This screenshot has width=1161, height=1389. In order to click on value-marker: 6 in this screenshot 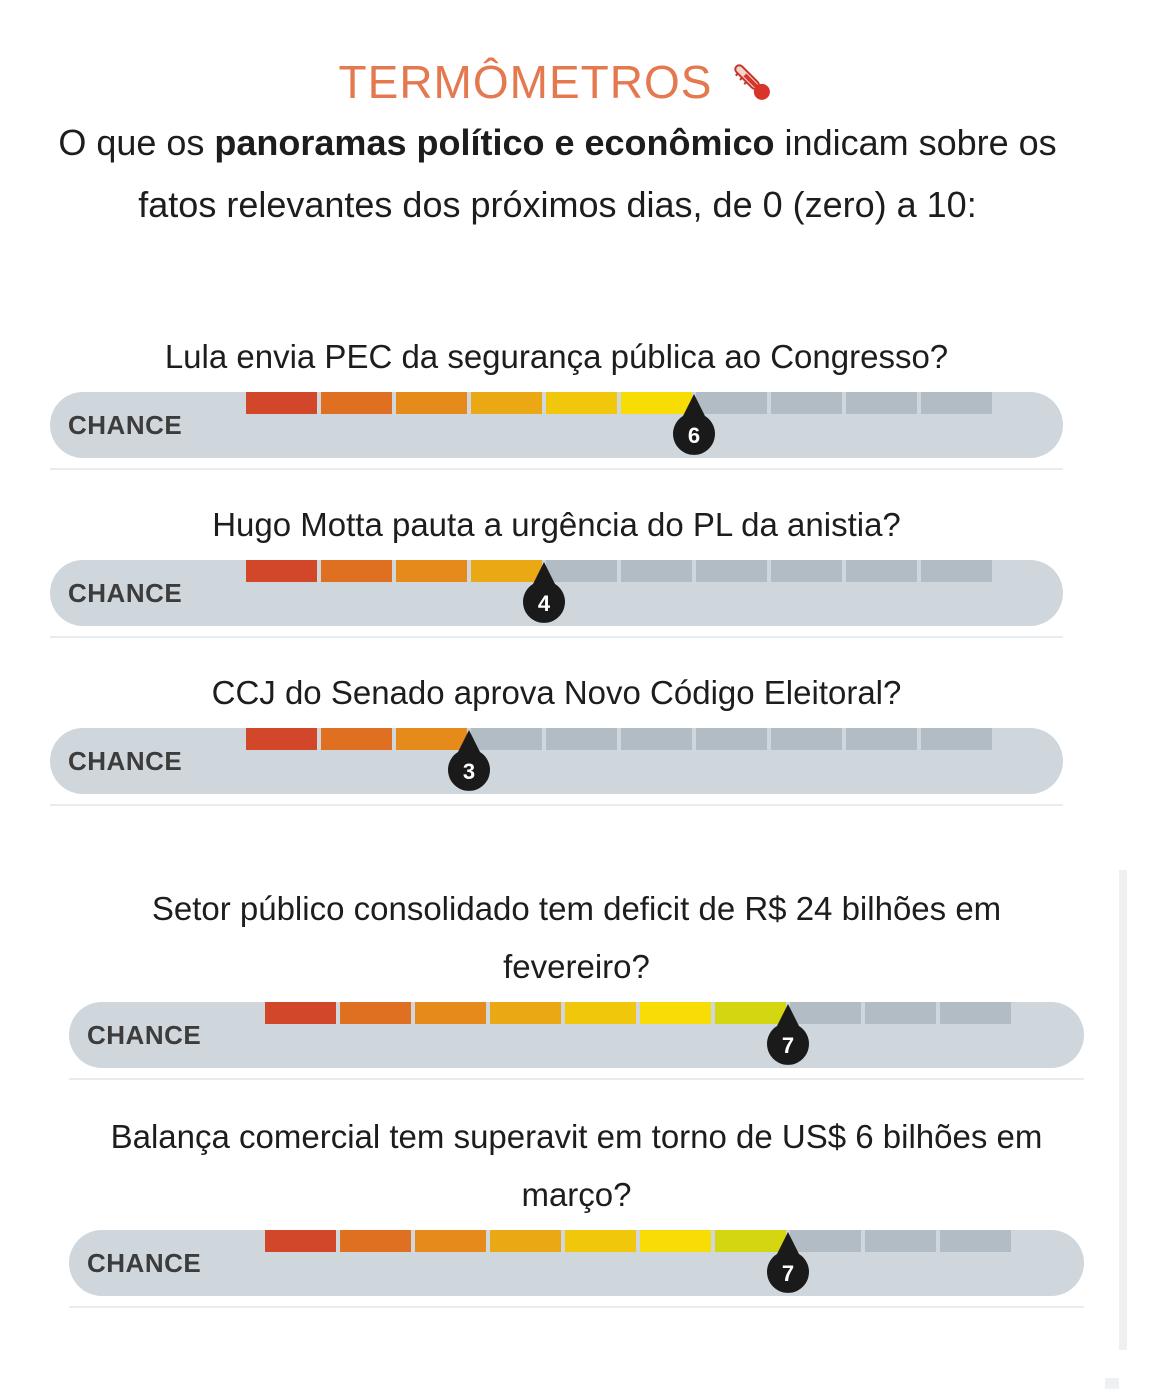, I will do `click(694, 427)`.